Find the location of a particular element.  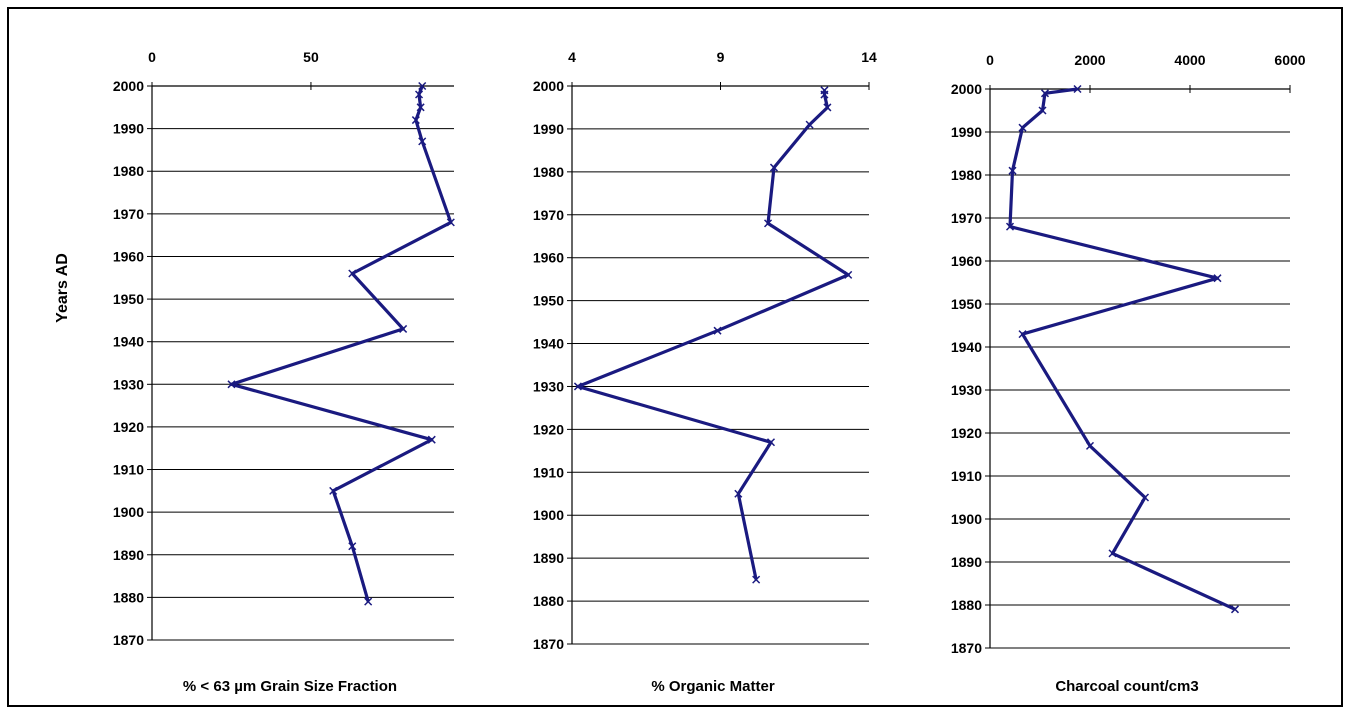

x-tick-label: 14 is located at coordinates (869, 57).